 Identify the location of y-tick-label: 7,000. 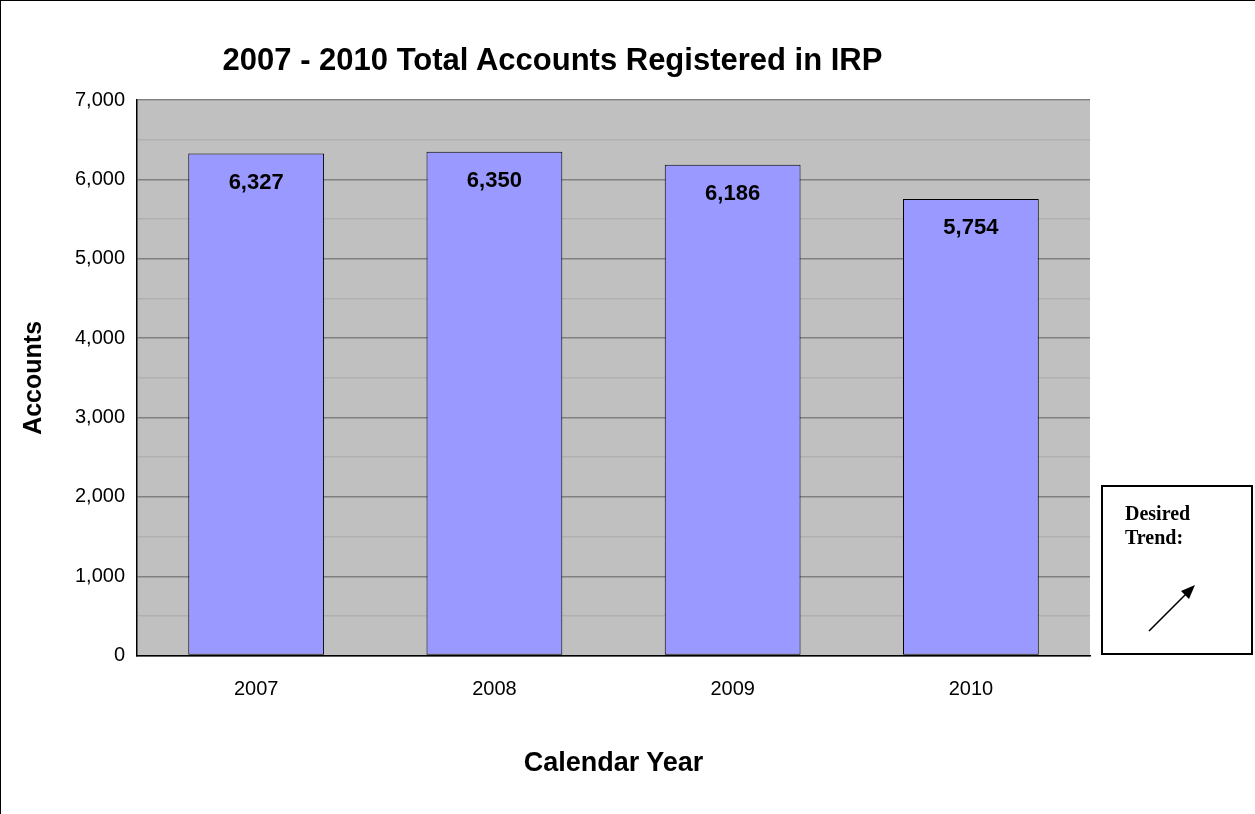
(100, 98).